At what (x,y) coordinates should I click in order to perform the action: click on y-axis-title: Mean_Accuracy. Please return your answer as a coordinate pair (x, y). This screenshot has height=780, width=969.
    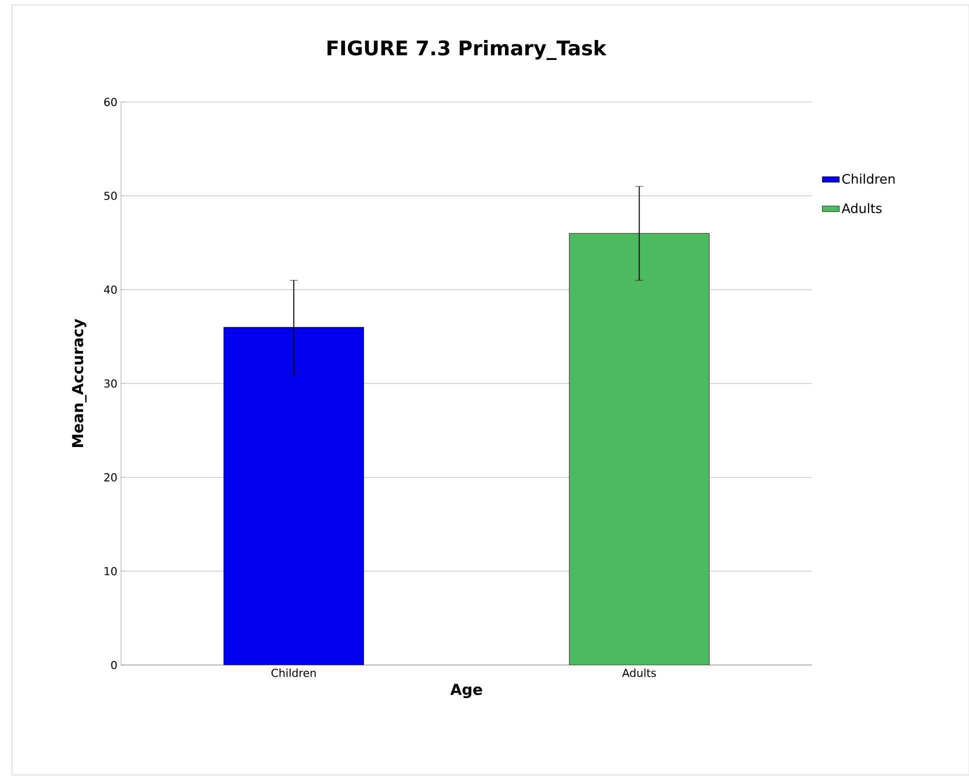
    Looking at the image, I should click on (79, 382).